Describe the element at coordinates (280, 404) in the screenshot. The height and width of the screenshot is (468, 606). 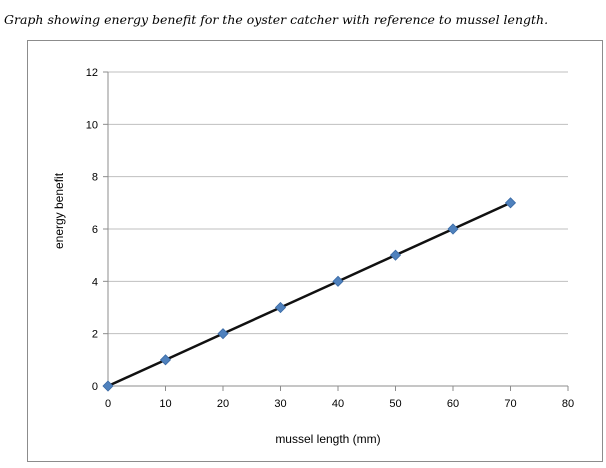
I see `x-tick-label-30: 30` at that location.